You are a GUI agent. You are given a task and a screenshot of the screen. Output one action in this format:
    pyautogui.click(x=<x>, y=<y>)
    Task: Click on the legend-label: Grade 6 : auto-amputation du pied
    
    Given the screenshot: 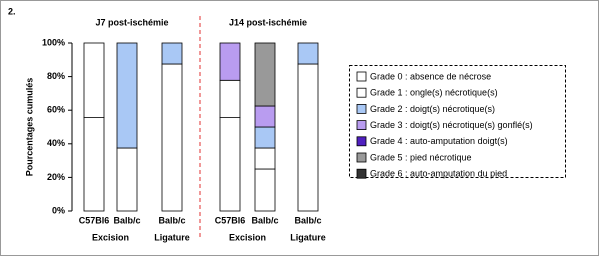 What is the action you would take?
    pyautogui.click(x=438, y=174)
    